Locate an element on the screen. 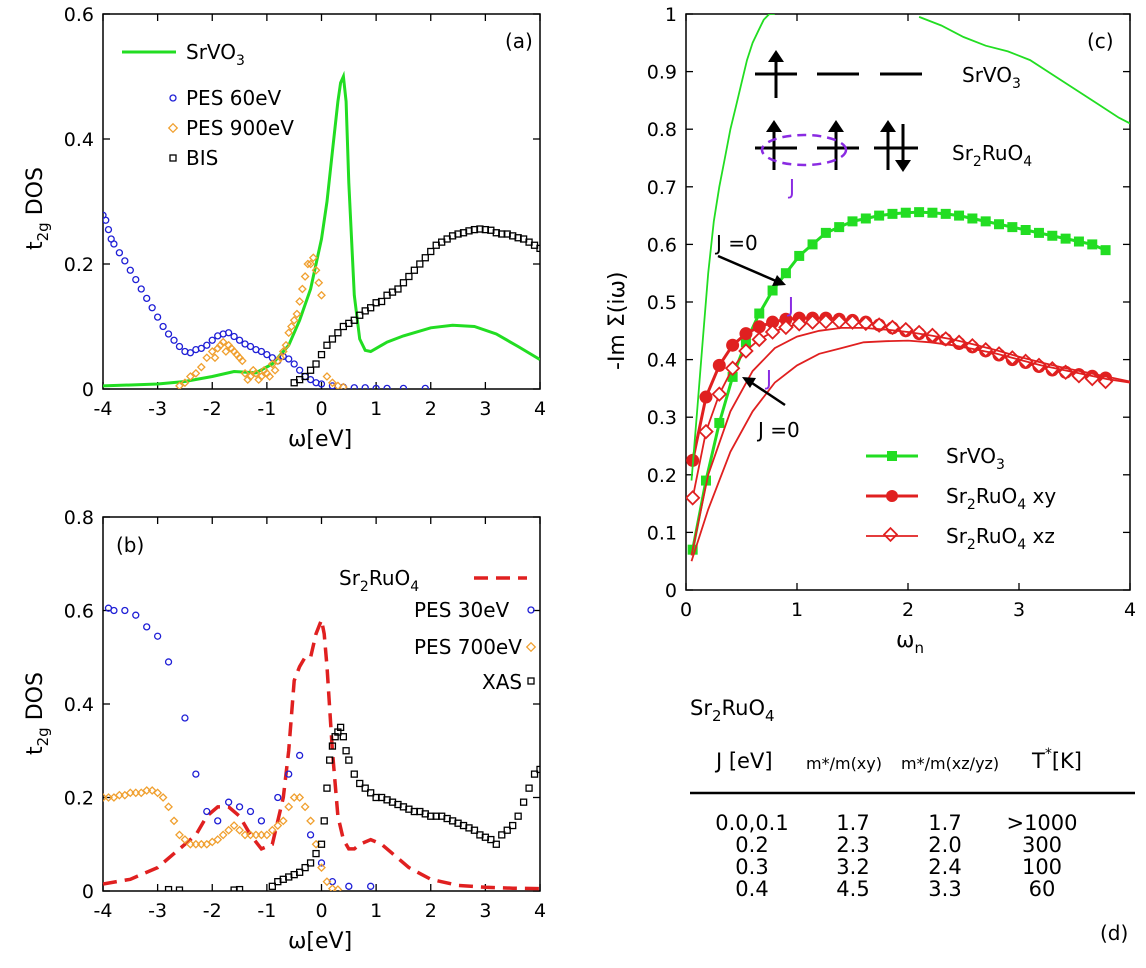 This screenshot has height=968, width=1146. arrow-upper-head is located at coordinates (779, 280).